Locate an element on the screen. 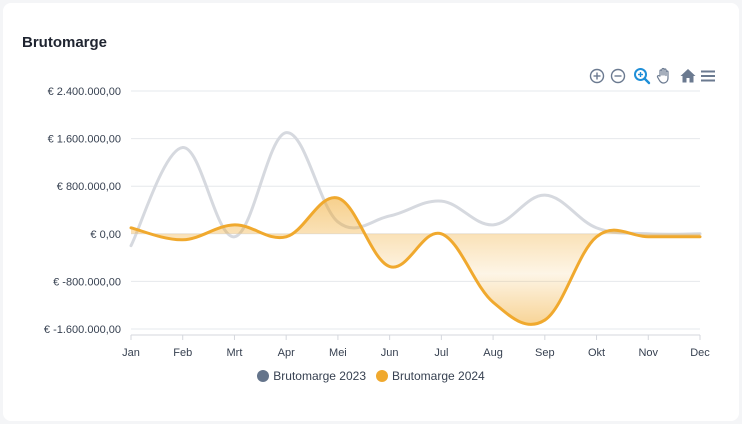  x-tick-label: Jun is located at coordinates (390, 353).